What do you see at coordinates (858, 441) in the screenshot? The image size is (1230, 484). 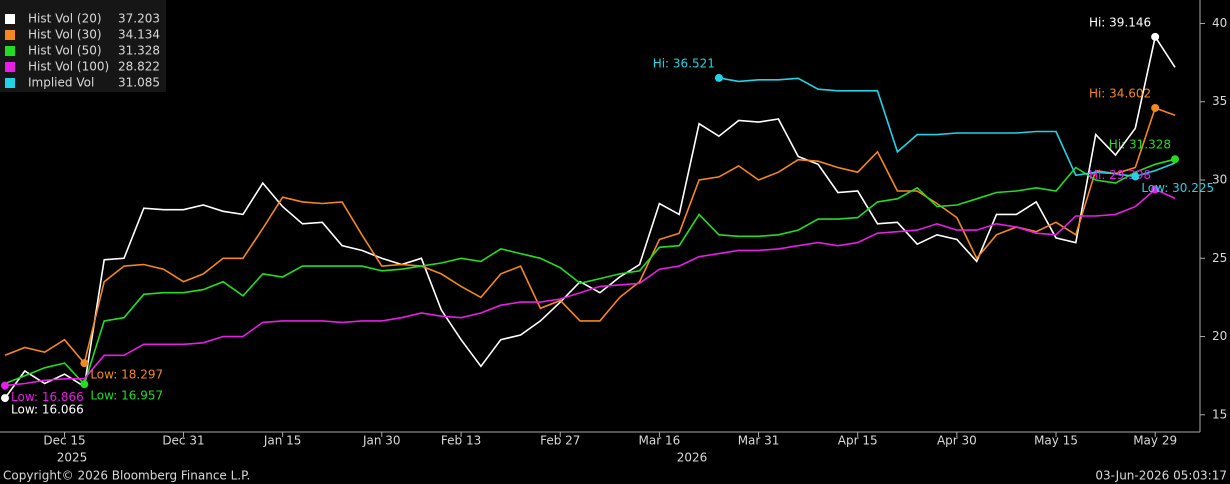 I see `x-tick-label: Apr 15` at bounding box center [858, 441].